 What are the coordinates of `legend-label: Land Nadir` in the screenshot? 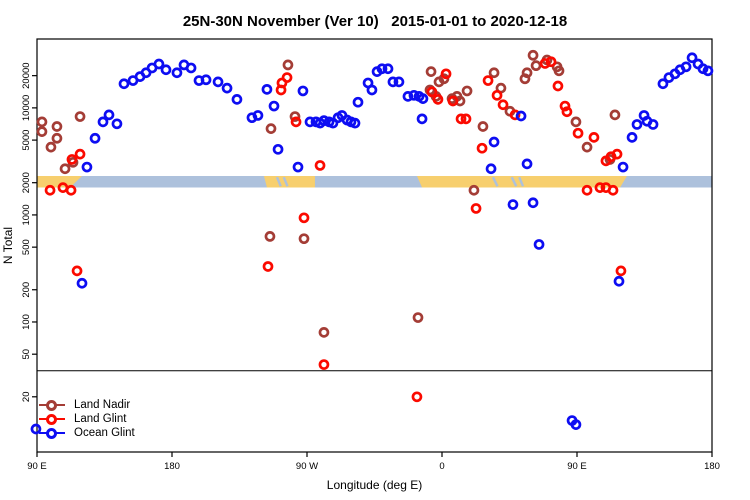 It's located at (102, 405).